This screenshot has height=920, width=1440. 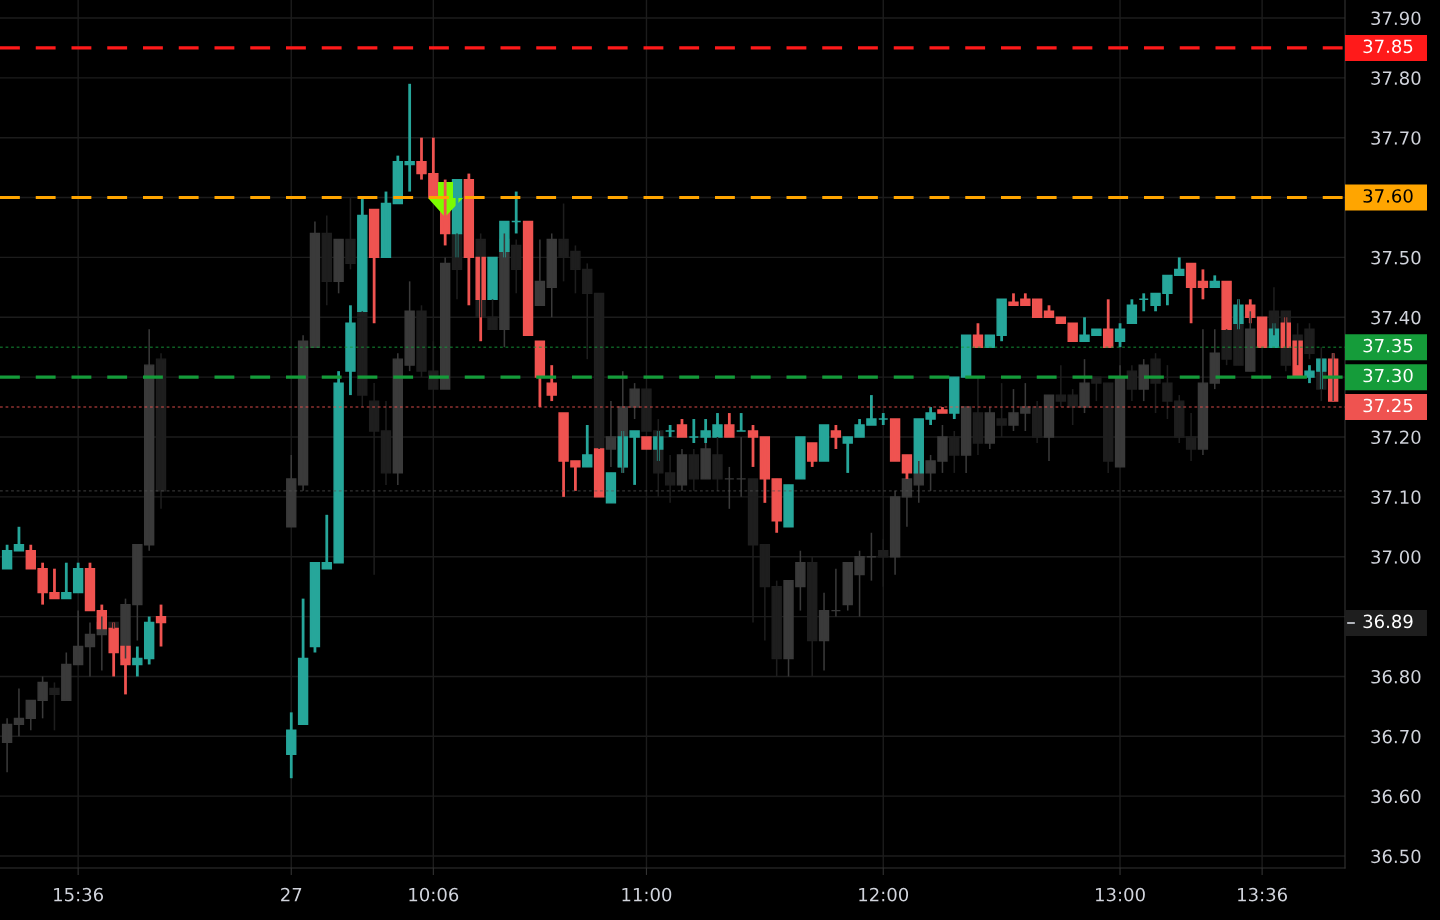 I want to click on y-tick-label: 37.70, so click(x=1396, y=138).